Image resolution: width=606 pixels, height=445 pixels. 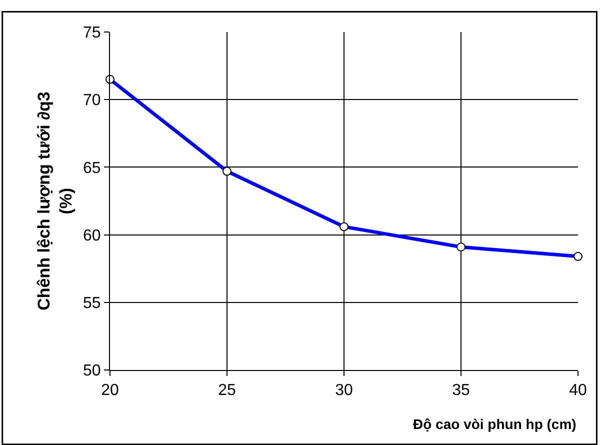 I want to click on x-tick-label: 40, so click(x=578, y=391).